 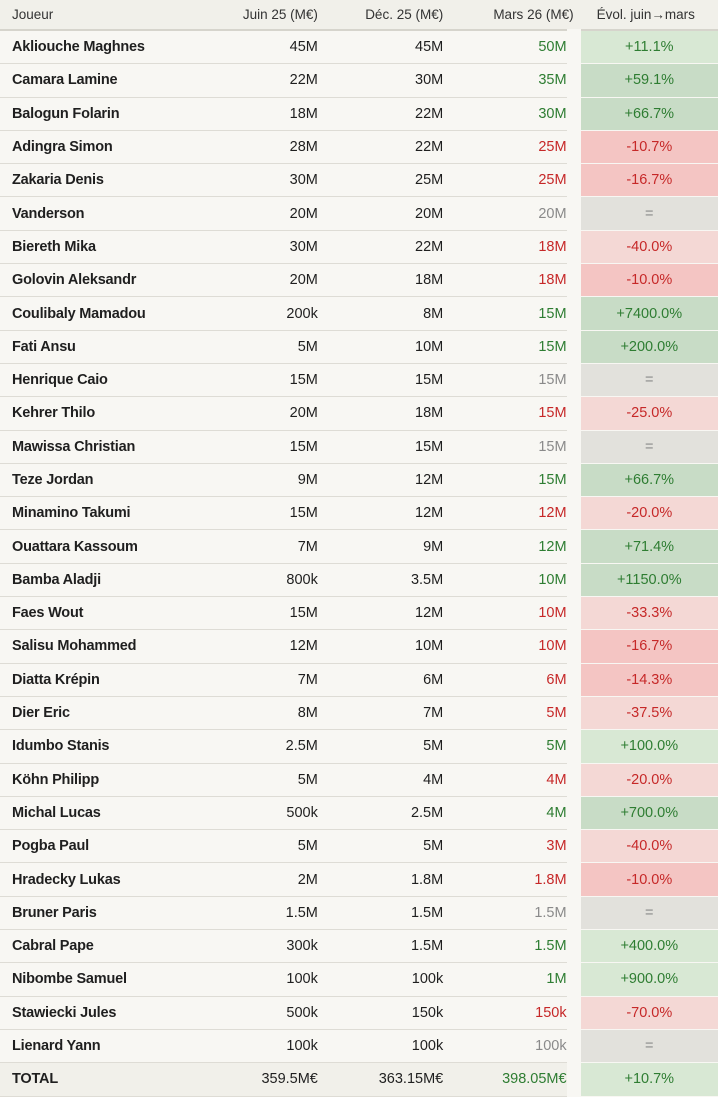 I want to click on player-name: Idumbo Stanis, so click(x=96, y=746).